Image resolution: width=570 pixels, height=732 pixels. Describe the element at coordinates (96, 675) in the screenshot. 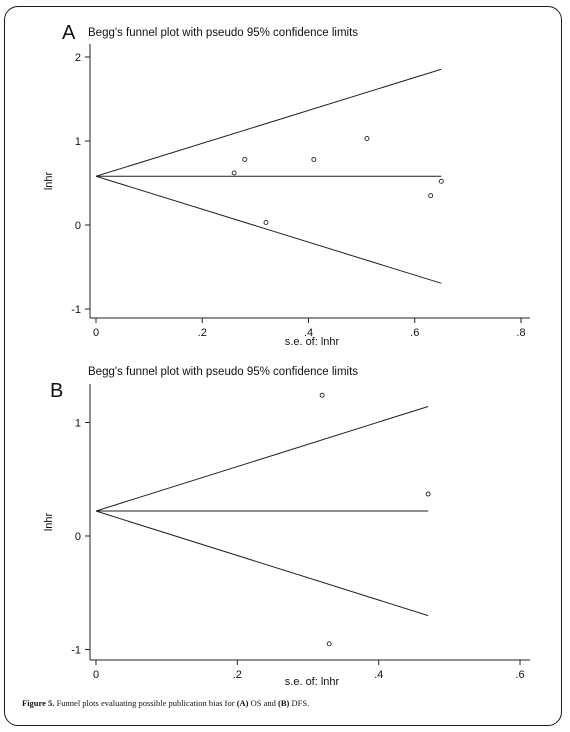

I see `panel-b-x-tick-label: 0` at that location.